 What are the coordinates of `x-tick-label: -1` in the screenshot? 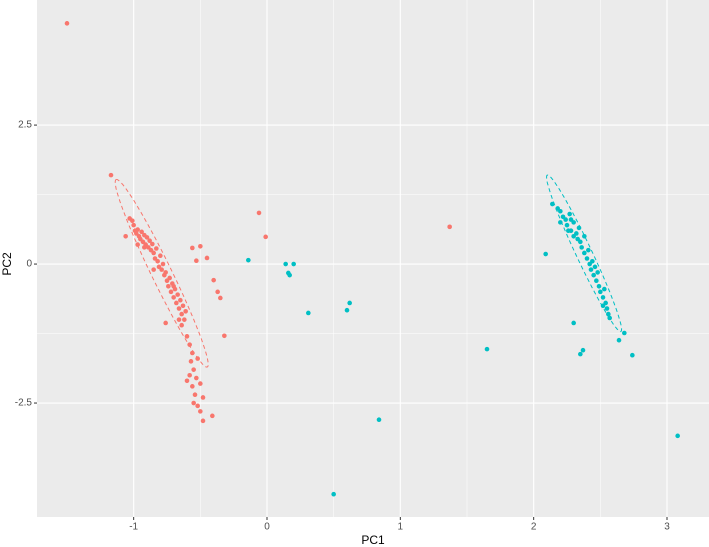 It's located at (133, 527).